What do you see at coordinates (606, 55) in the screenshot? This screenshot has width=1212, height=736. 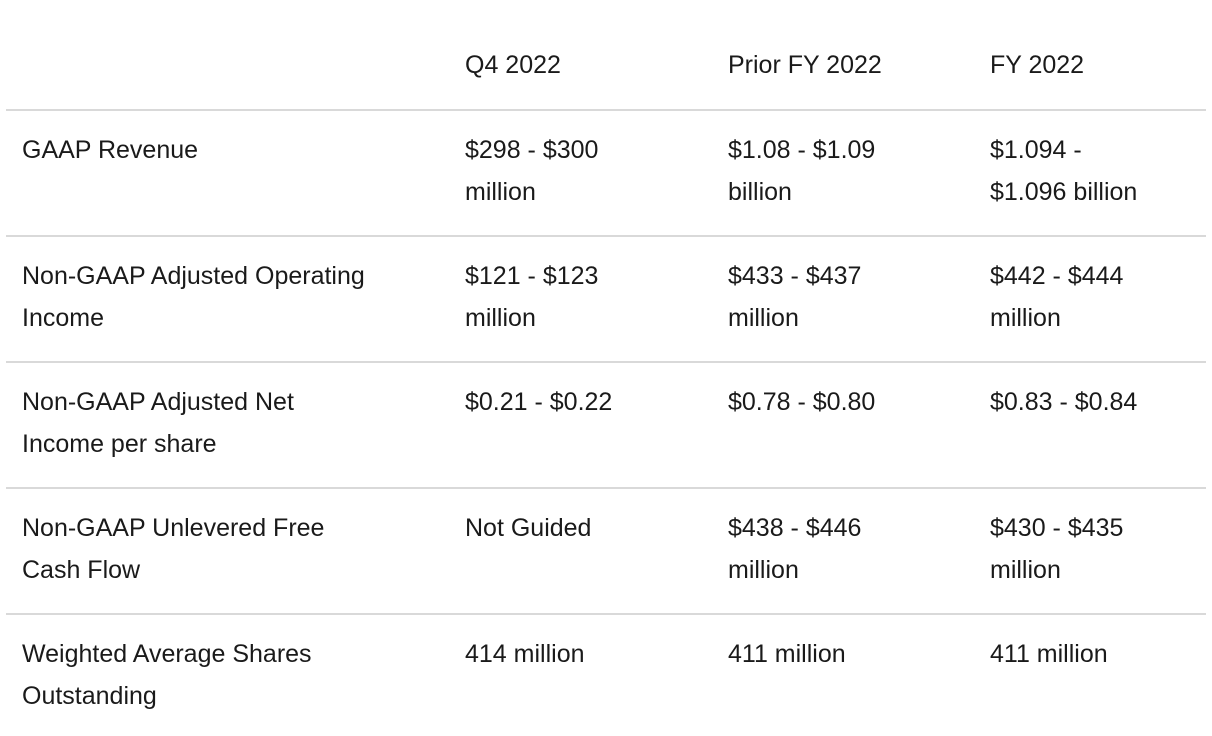 I see `header-row: Q4 2022 Prior FY 2022 FY 2022` at bounding box center [606, 55].